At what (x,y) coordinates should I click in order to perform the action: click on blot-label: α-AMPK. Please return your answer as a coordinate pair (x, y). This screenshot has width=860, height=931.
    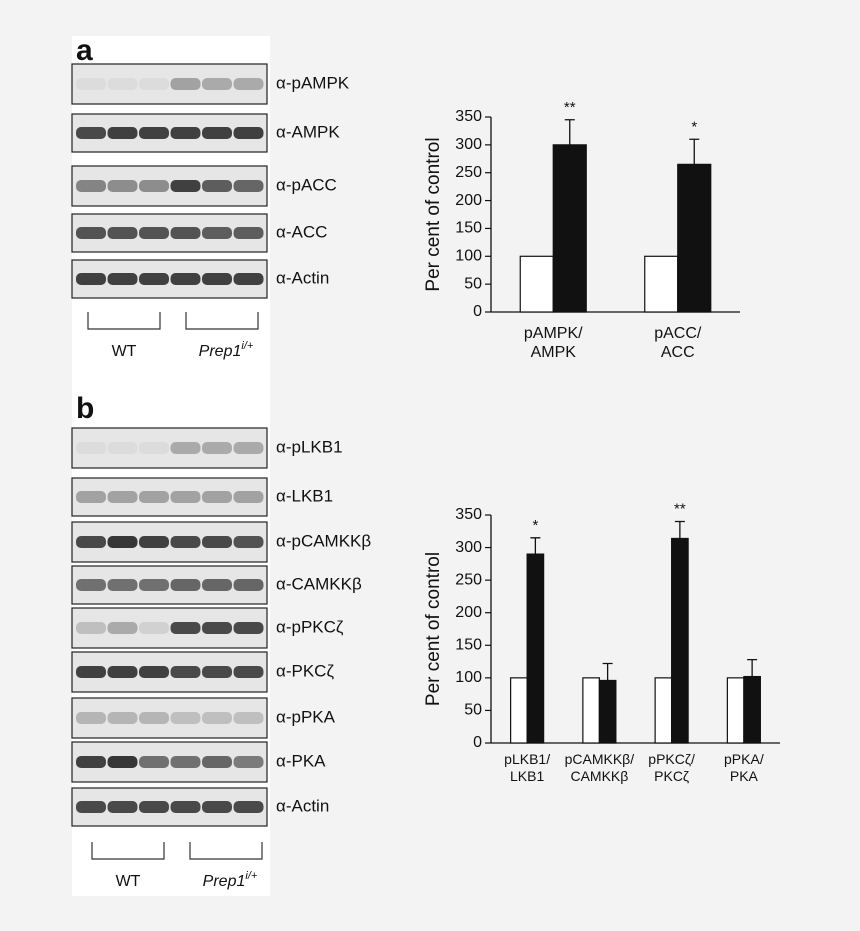
    Looking at the image, I should click on (308, 131).